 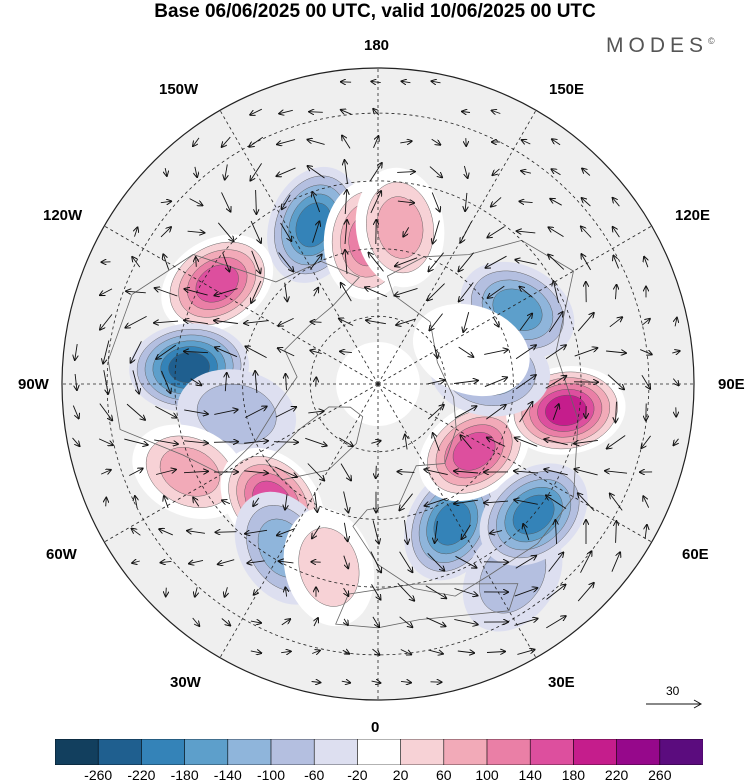 What do you see at coordinates (63, 215) in the screenshot?
I see `lon-label-120w: 120W` at bounding box center [63, 215].